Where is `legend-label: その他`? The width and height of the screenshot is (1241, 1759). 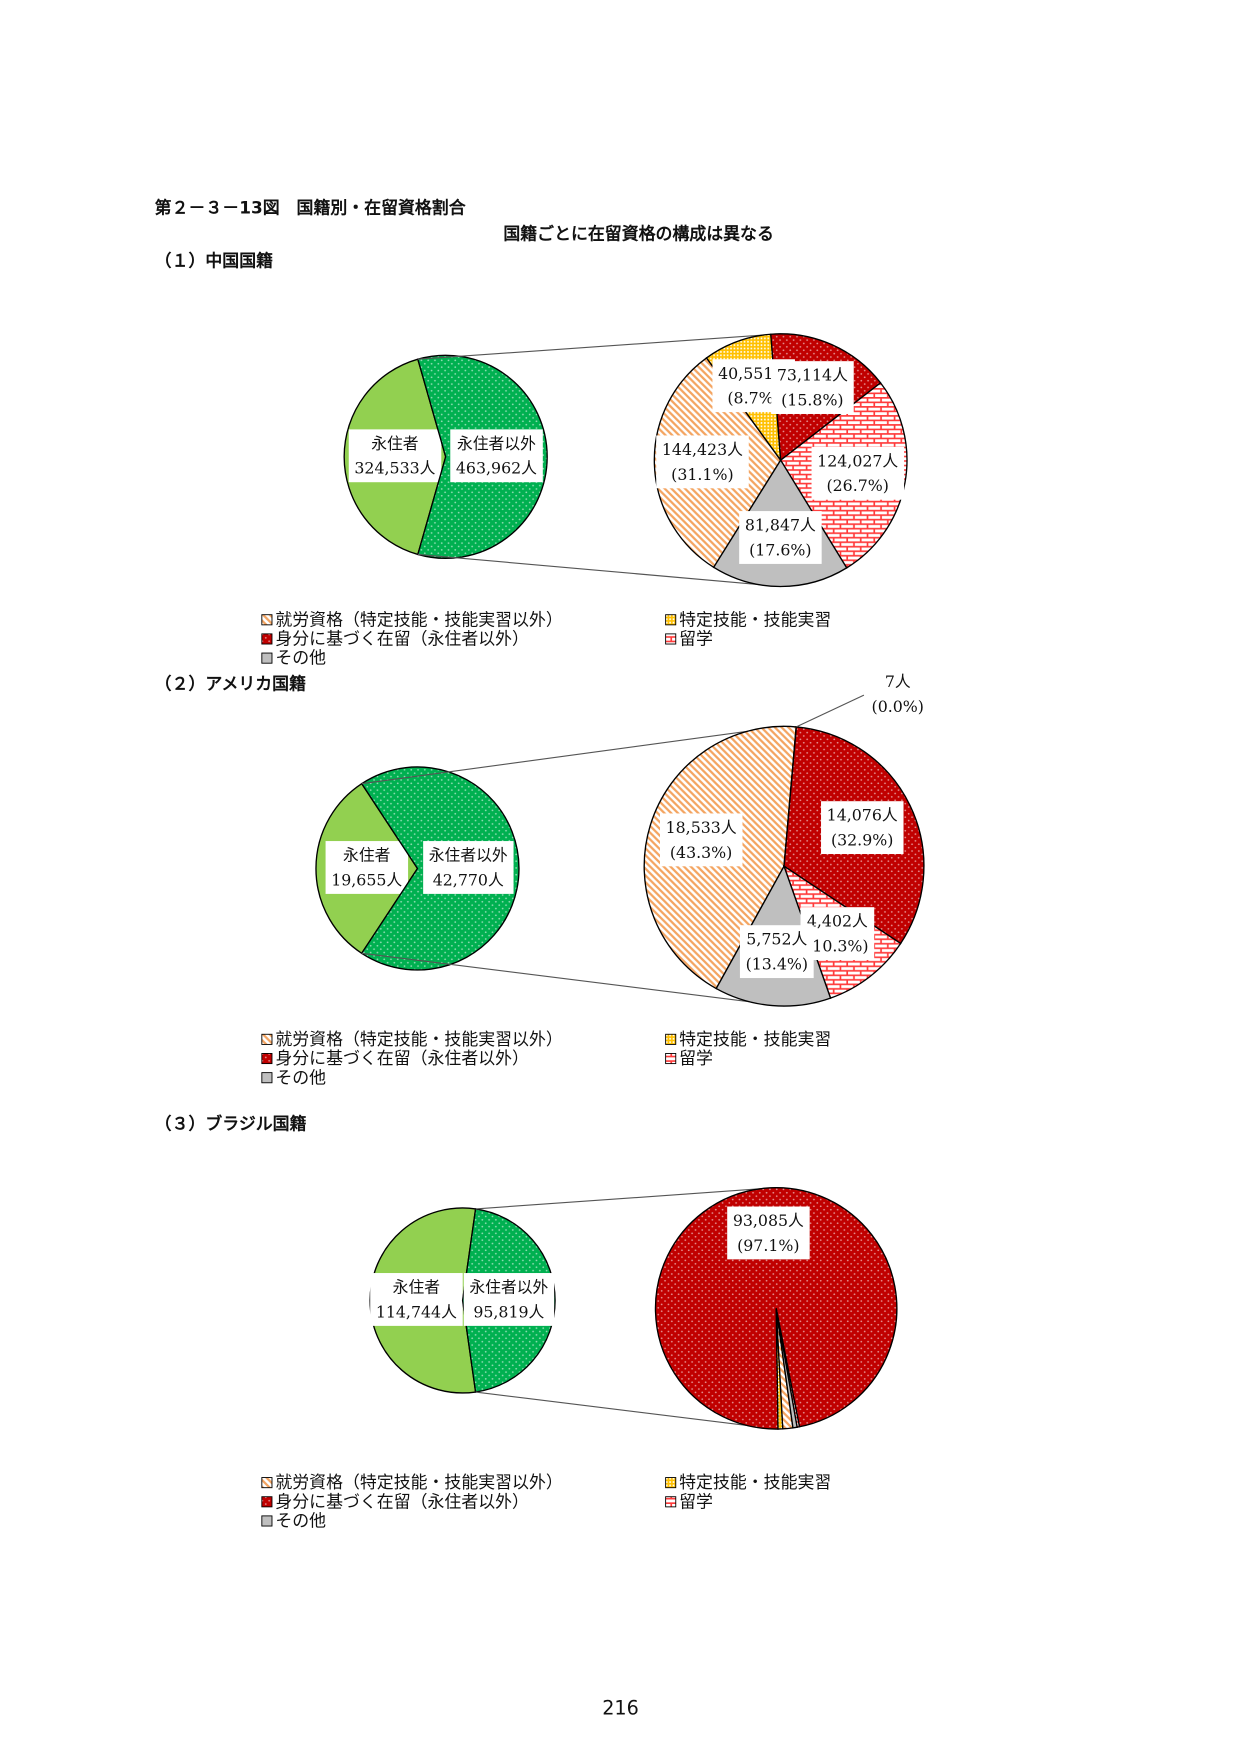 legend-label: その他 is located at coordinates (300, 1521).